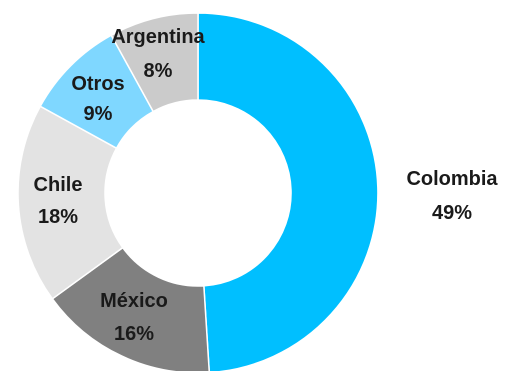 The image size is (505, 371). What do you see at coordinates (70, 202) in the screenshot?
I see `slice-chile` at bounding box center [70, 202].